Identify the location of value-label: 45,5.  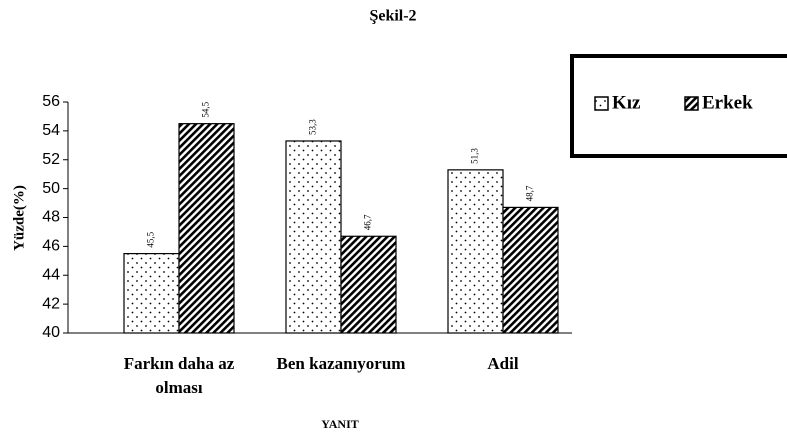
(151, 239).